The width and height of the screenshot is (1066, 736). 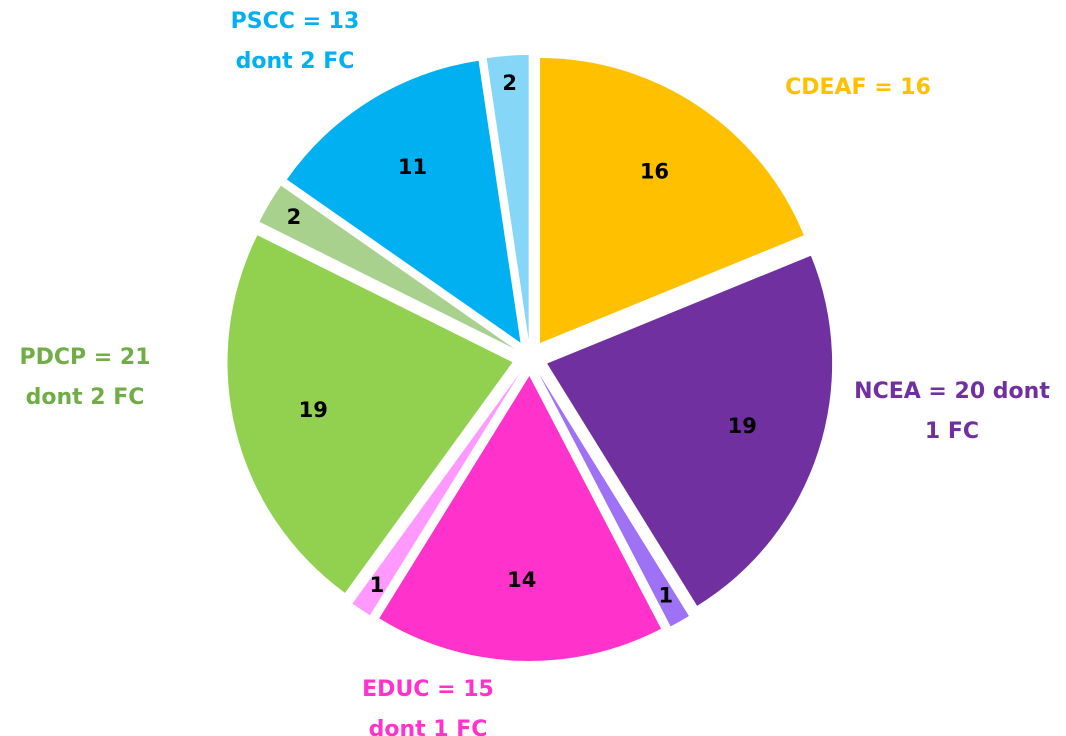 I want to click on annotation: dont 1 FC, so click(x=428, y=726).